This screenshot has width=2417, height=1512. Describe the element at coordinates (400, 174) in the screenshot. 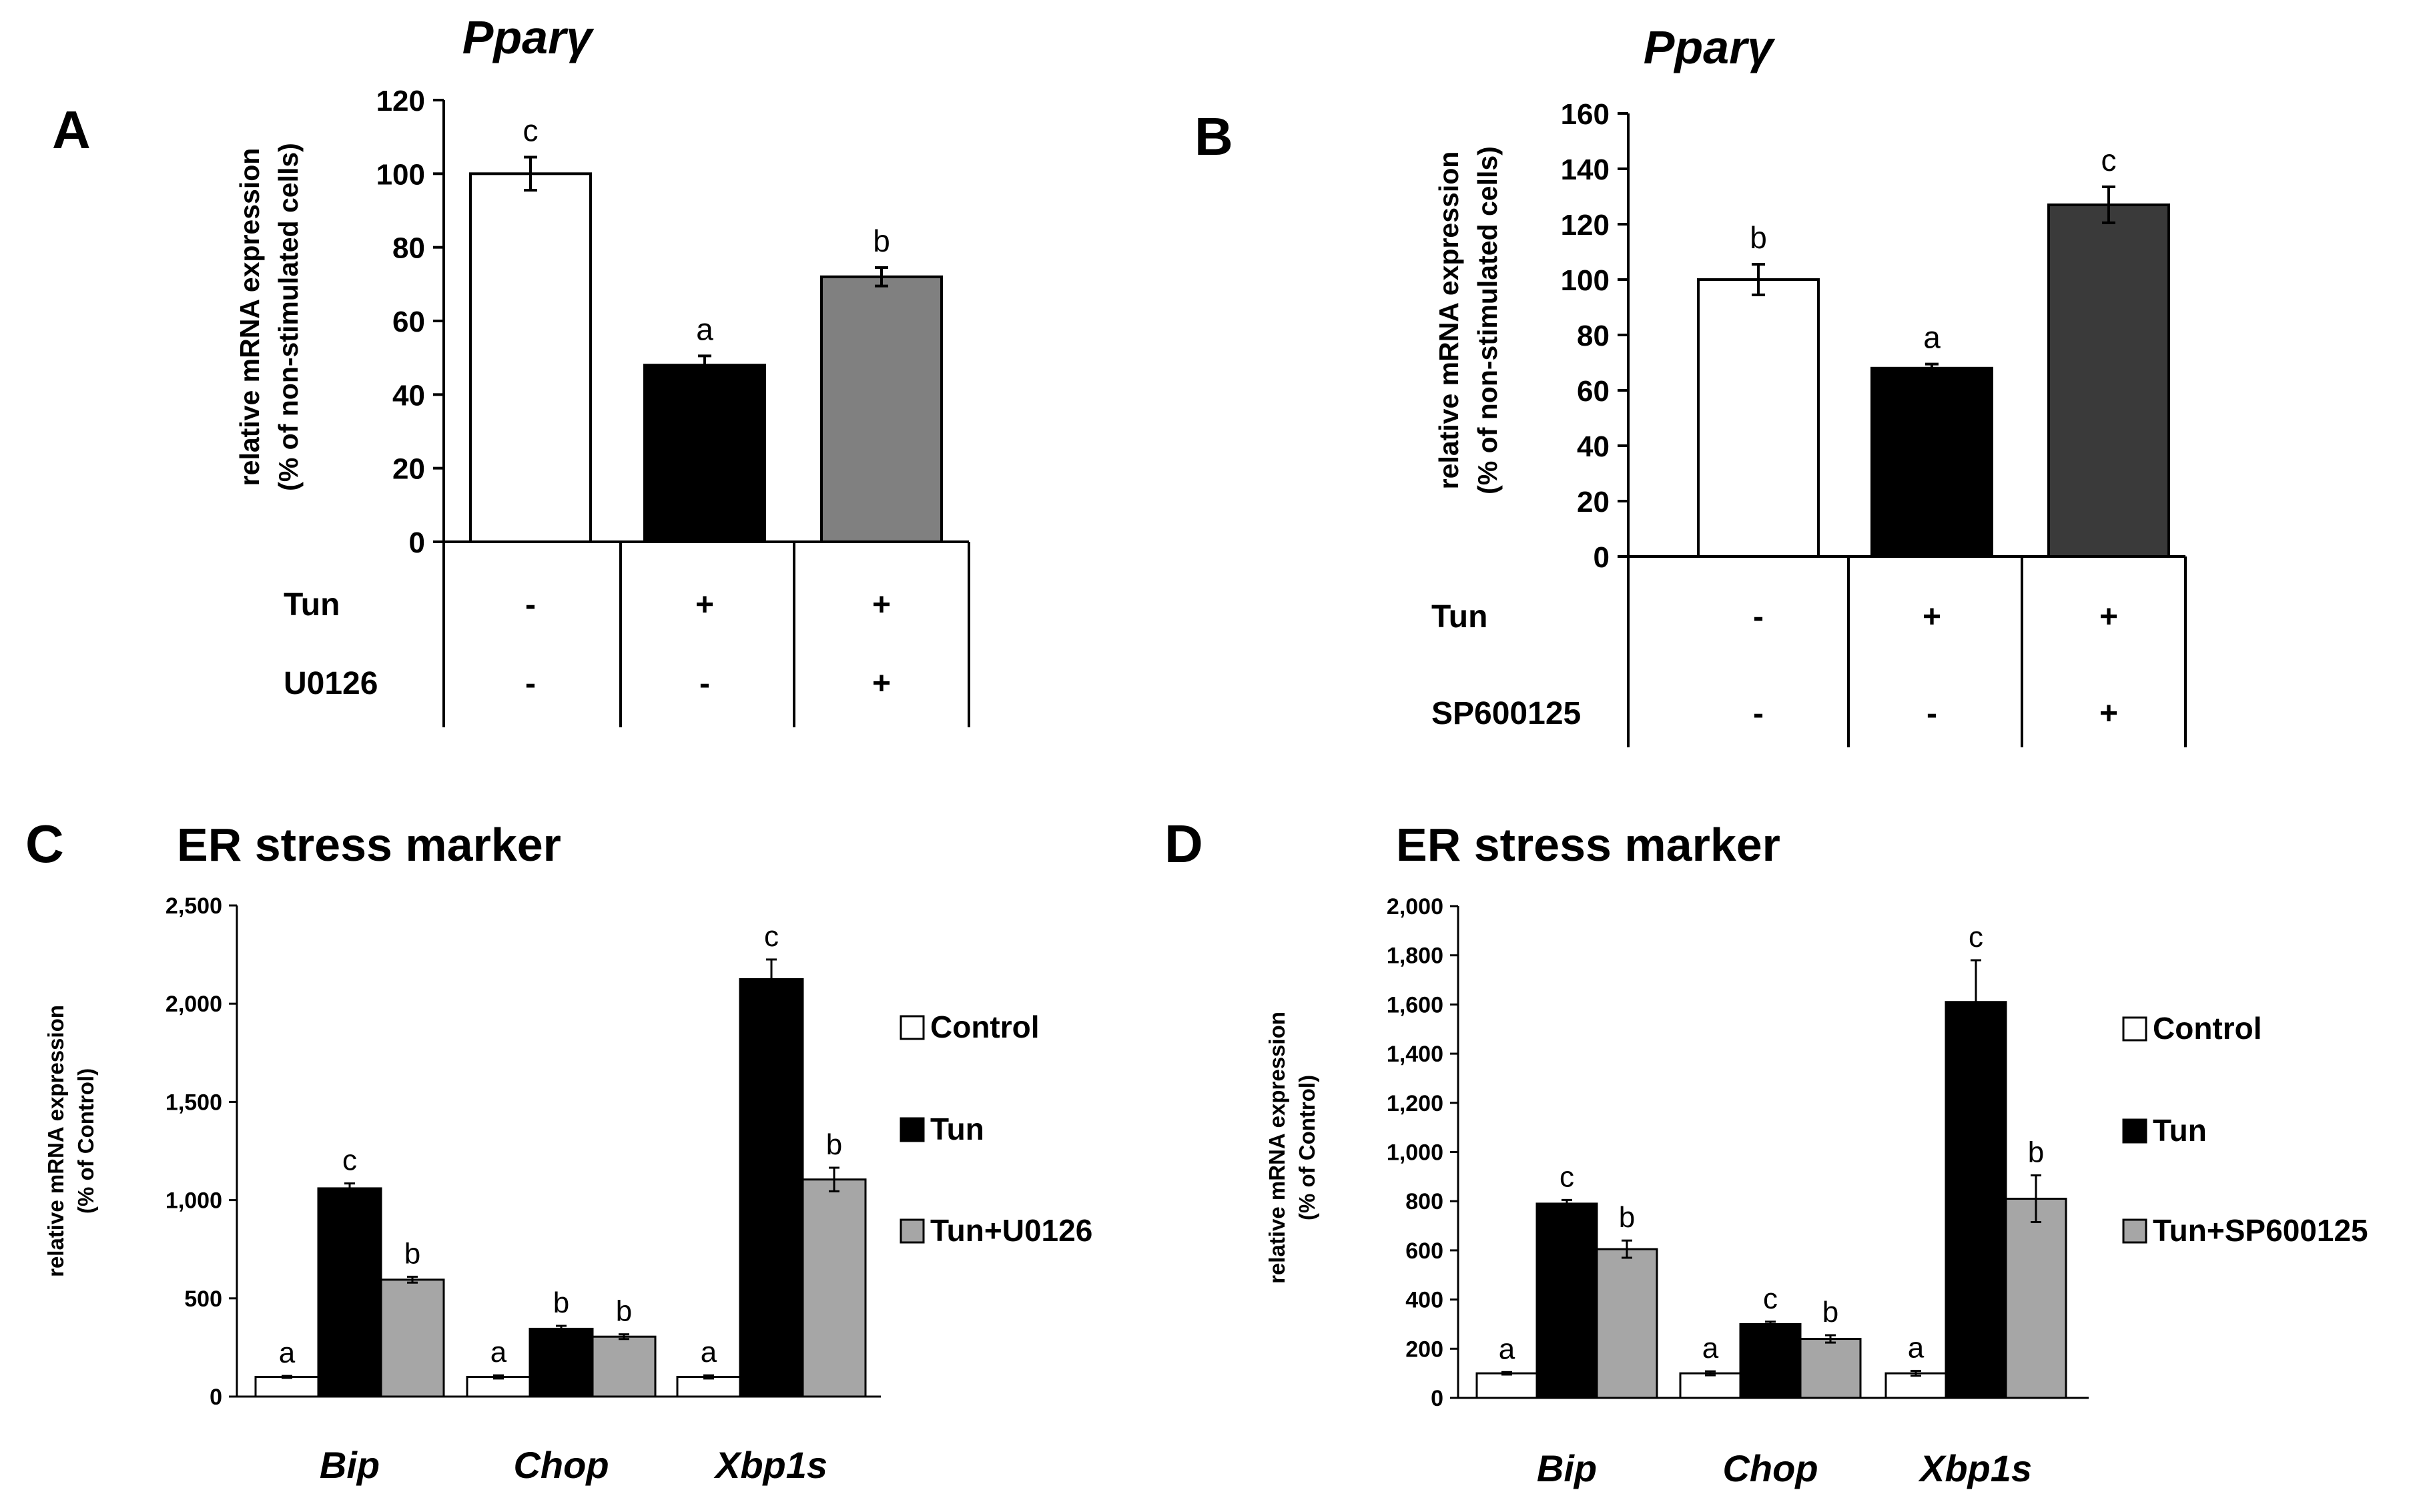

I see `panel-a-y-tick-label: 100` at that location.